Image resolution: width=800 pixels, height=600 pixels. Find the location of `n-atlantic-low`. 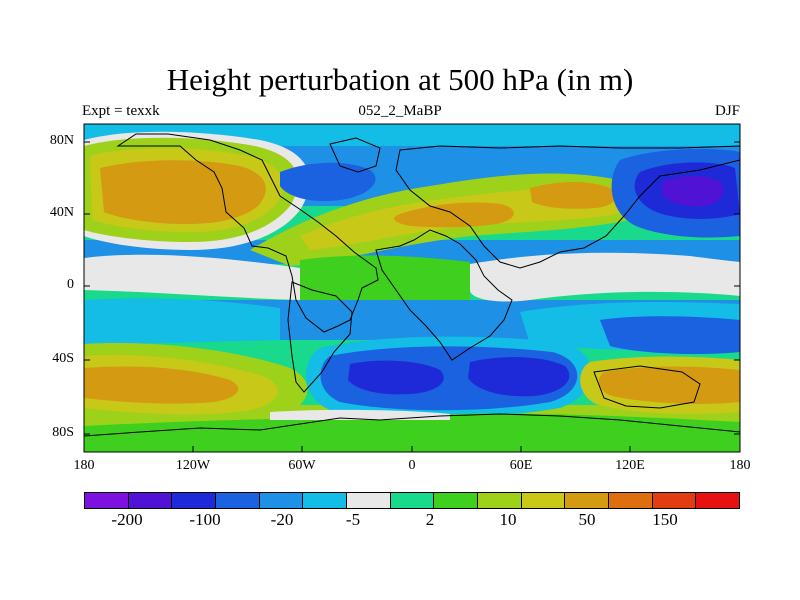

n-atlantic-low is located at coordinates (328, 182).